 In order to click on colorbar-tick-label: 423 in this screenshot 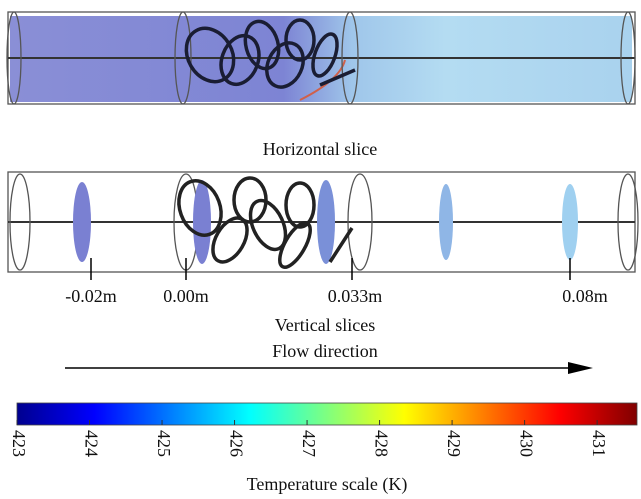, I will do `click(19, 443)`.